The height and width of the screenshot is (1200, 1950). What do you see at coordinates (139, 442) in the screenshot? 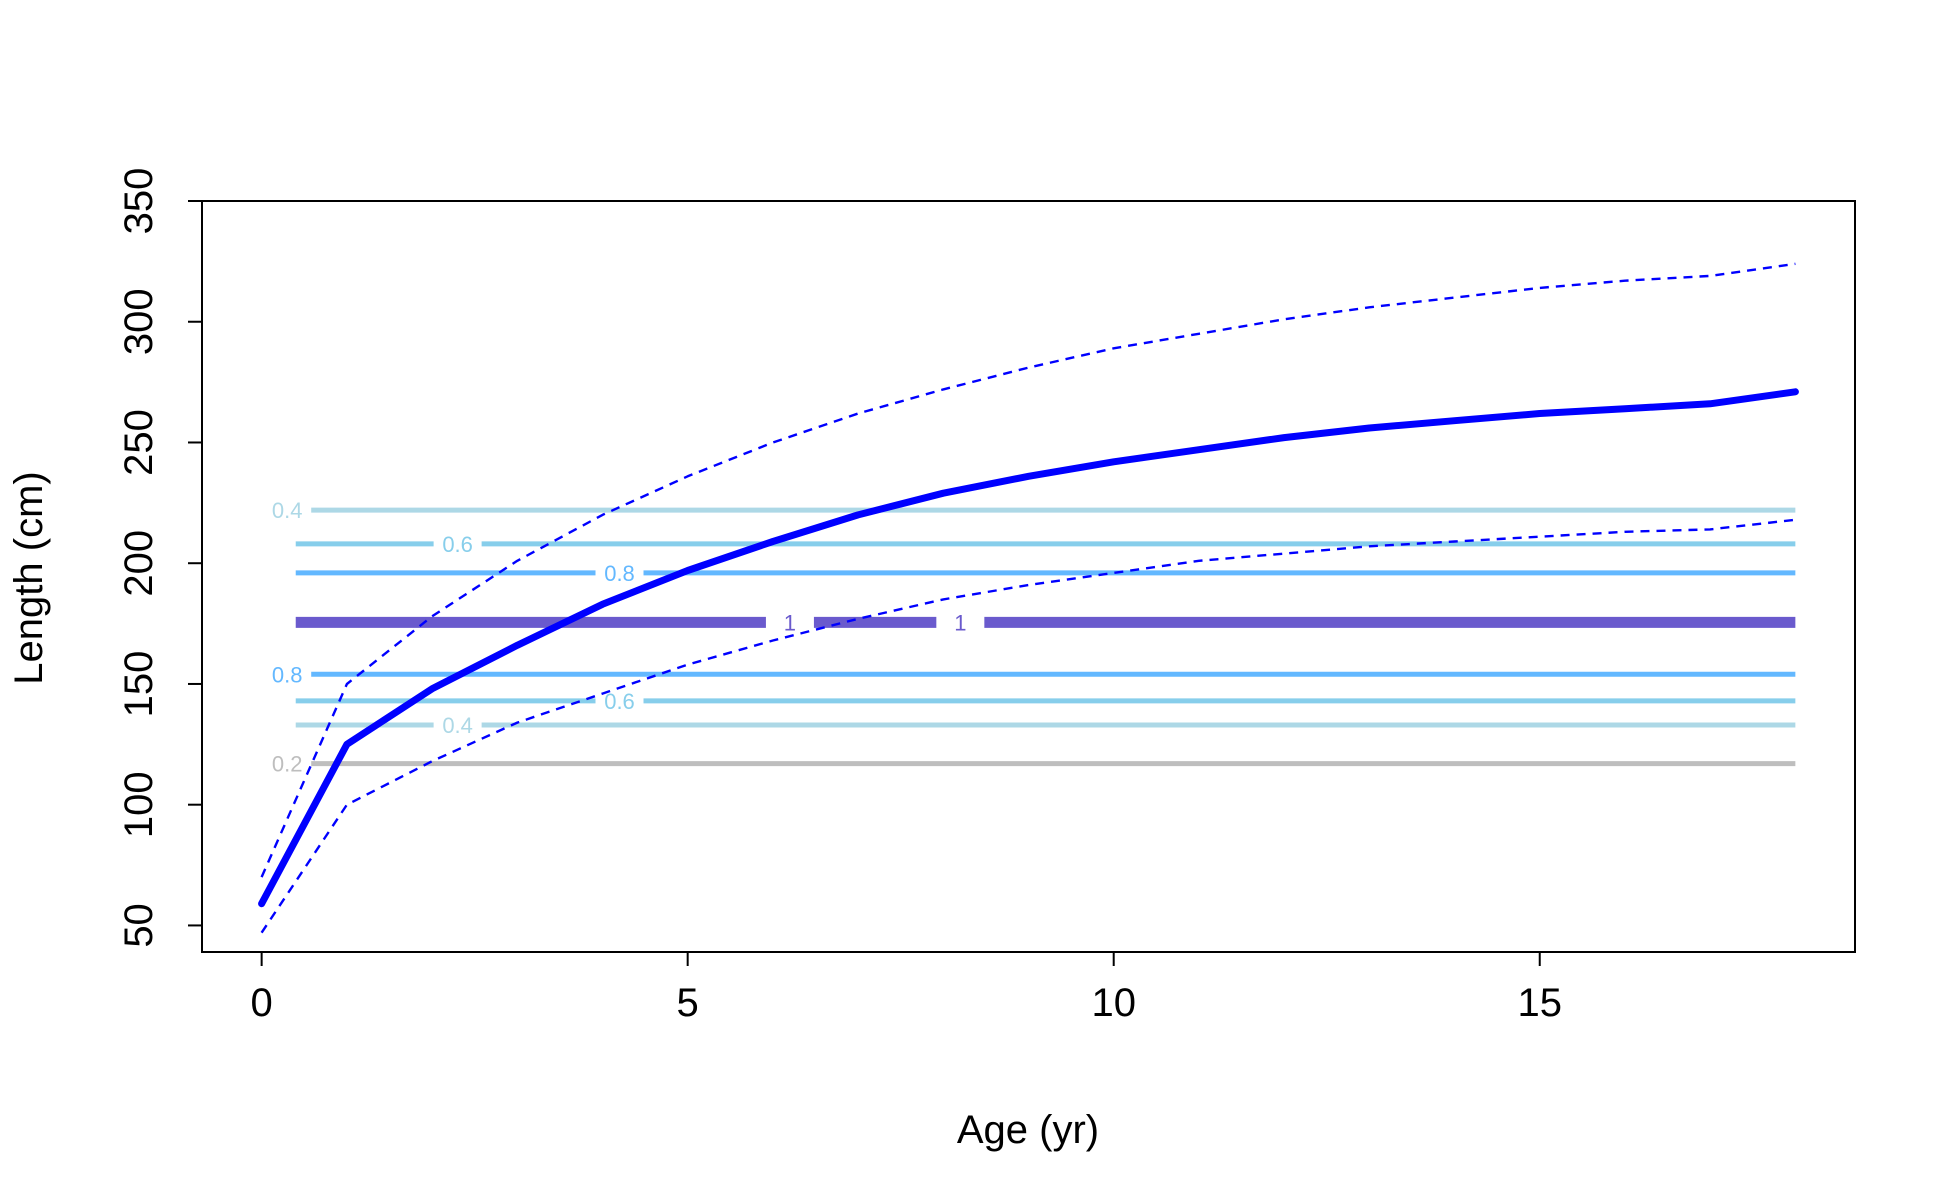
I see `y-tick-label: 250` at bounding box center [139, 442].